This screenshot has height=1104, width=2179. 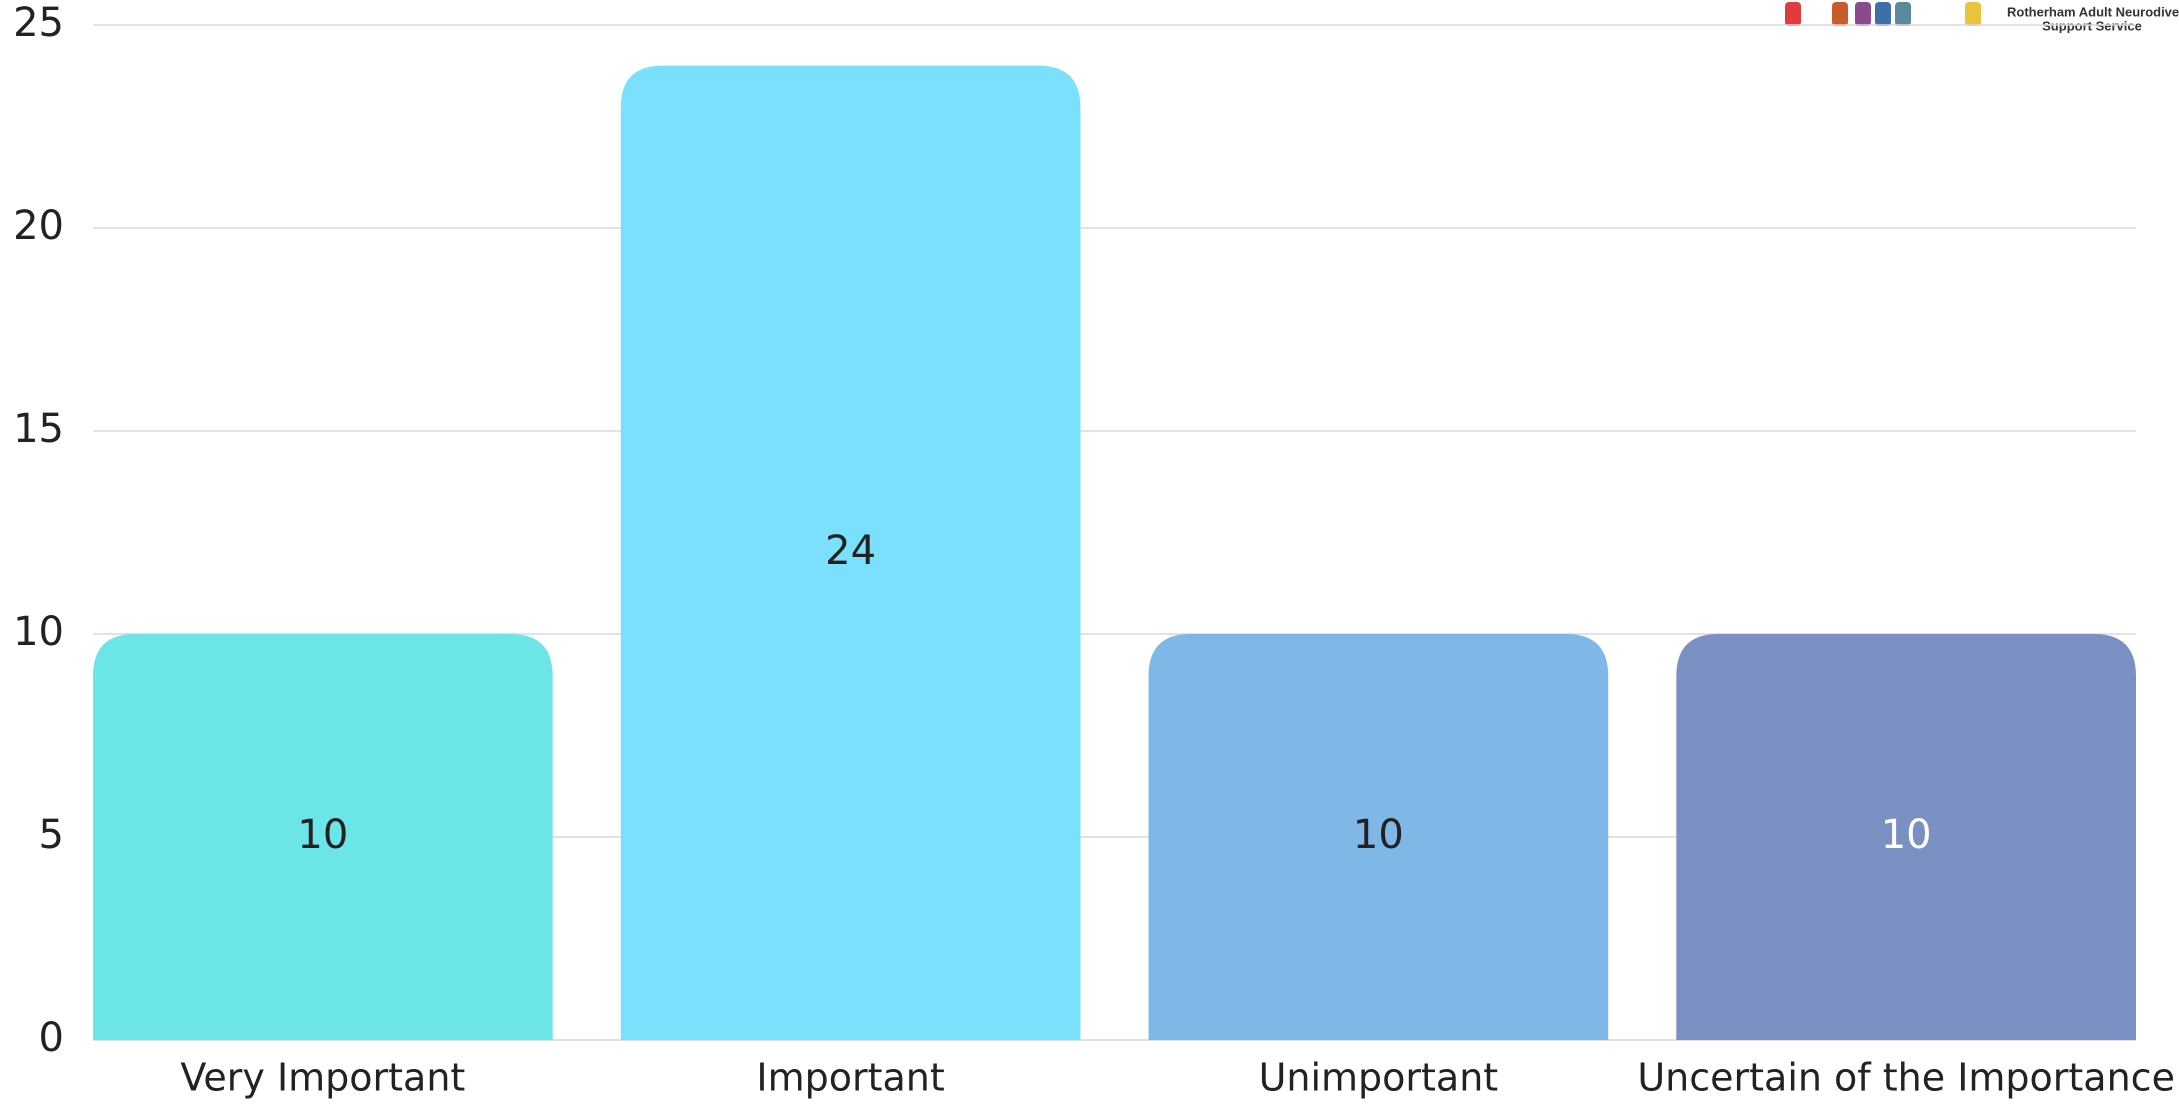 I want to click on y-tick-label: 15, so click(x=38, y=429).